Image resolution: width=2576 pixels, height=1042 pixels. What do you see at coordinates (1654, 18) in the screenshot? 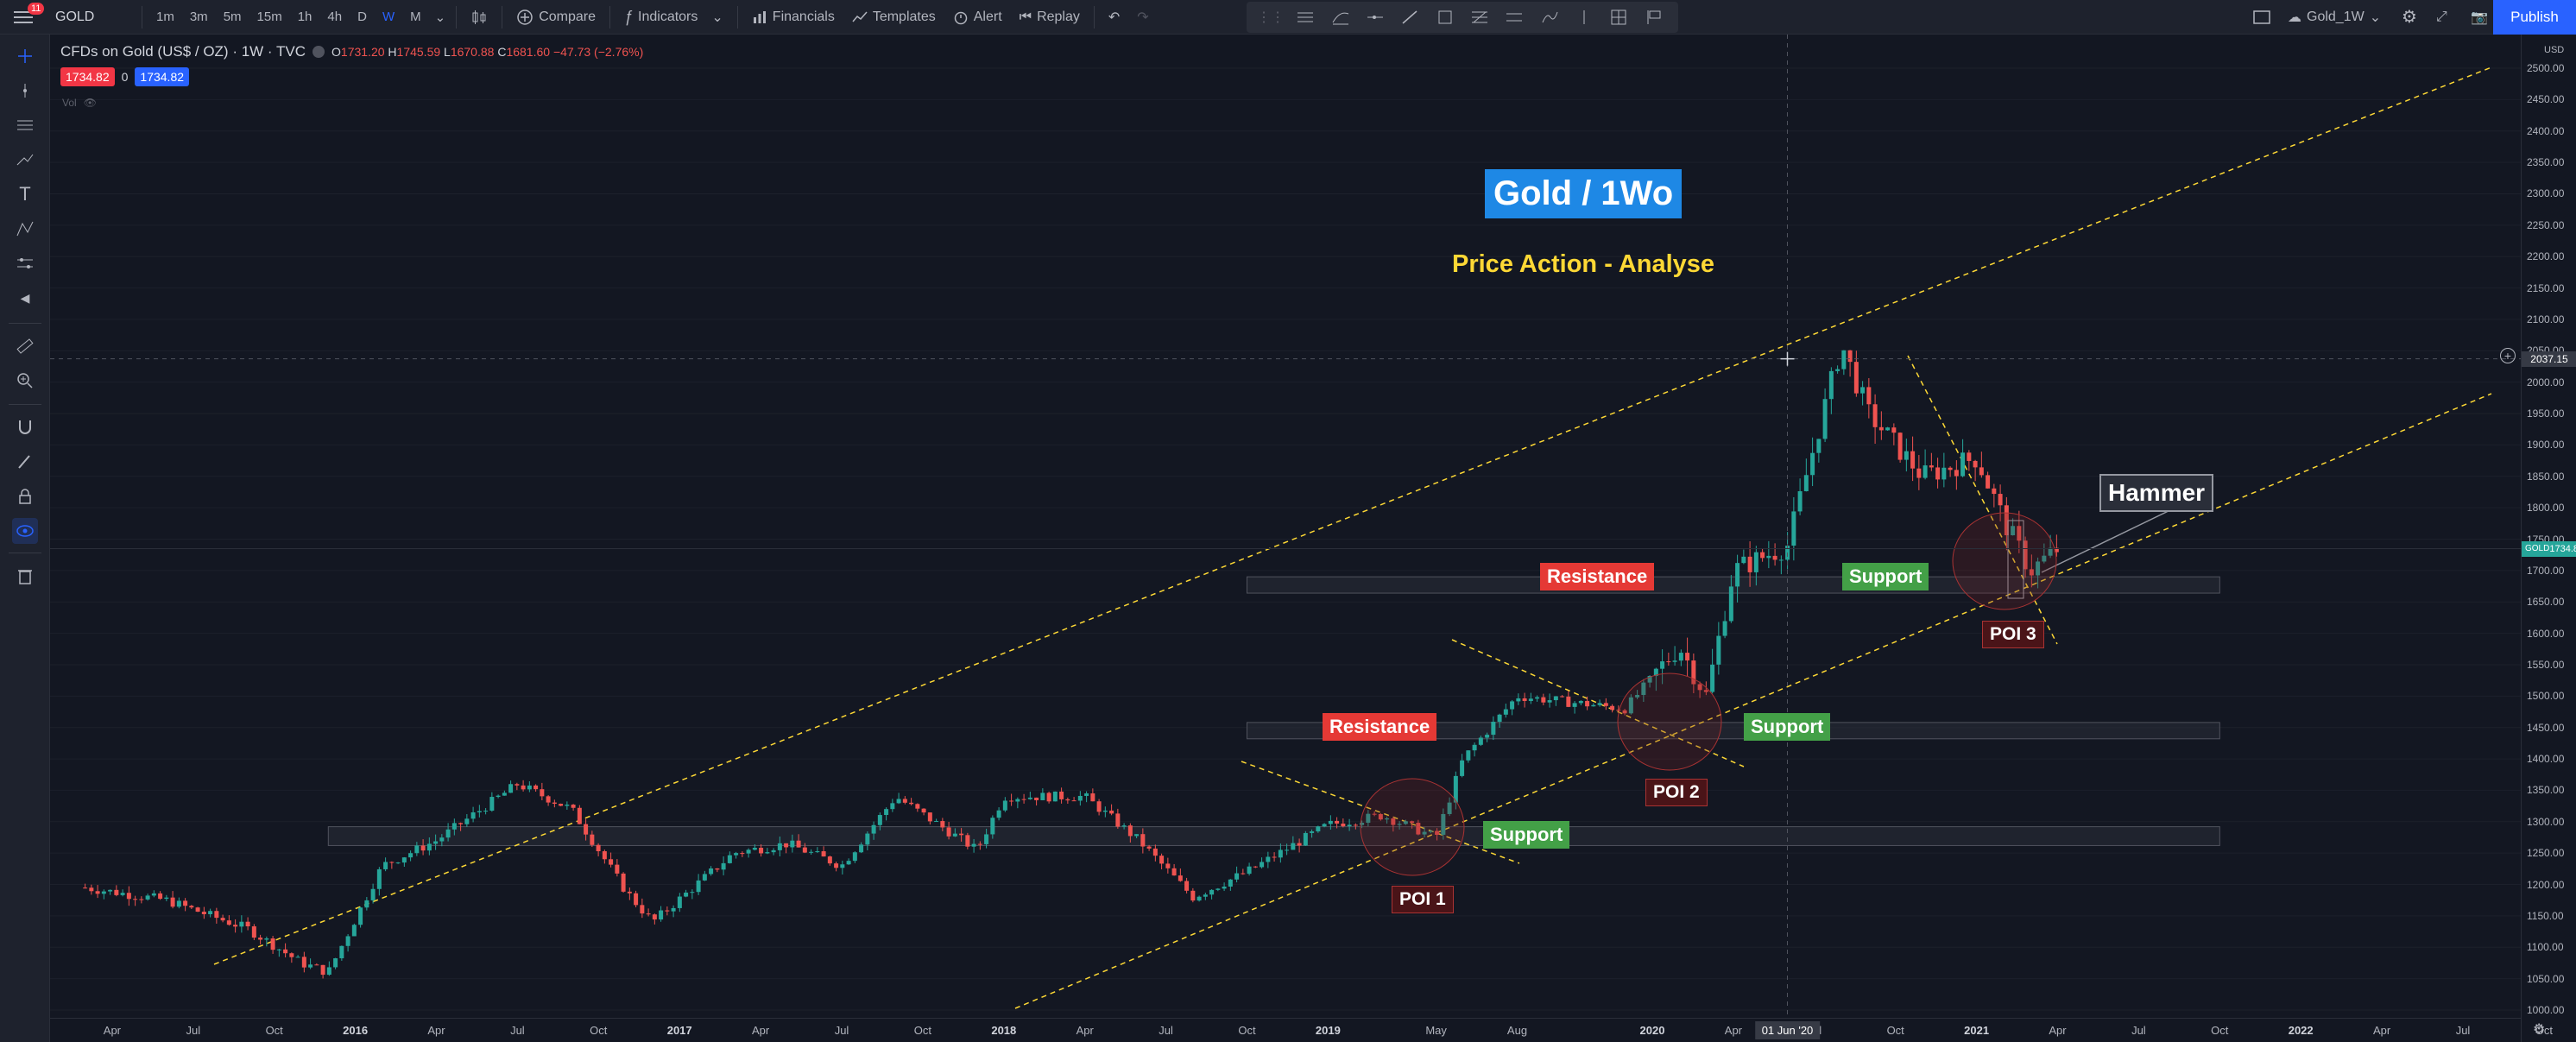
I see `flag-icon` at bounding box center [1654, 18].